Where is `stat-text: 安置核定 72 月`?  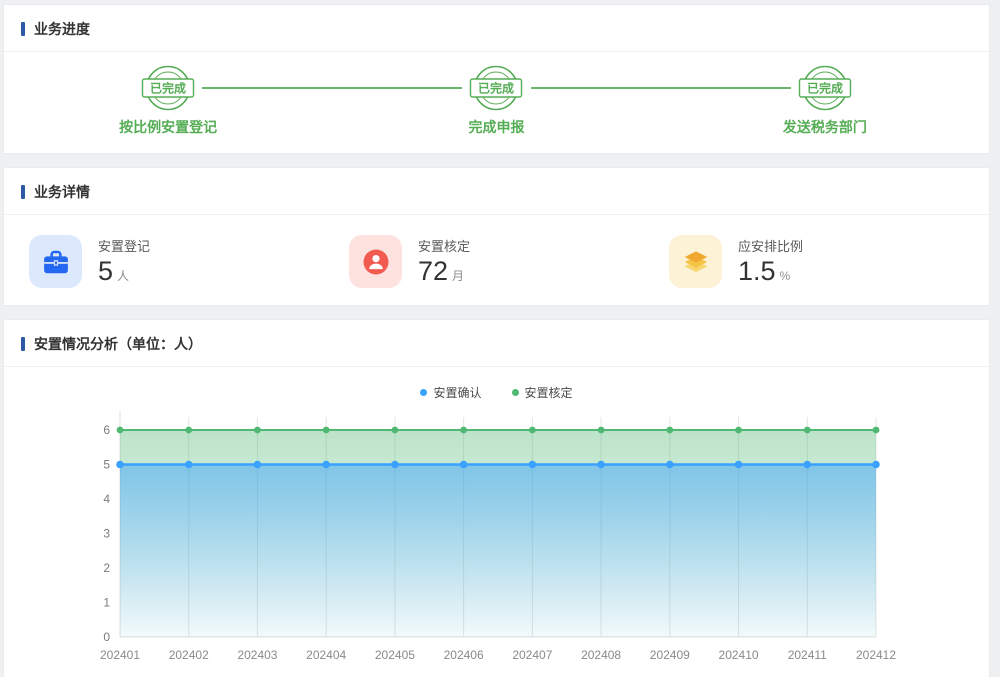
stat-text: 安置核定 72 月 is located at coordinates (444, 261).